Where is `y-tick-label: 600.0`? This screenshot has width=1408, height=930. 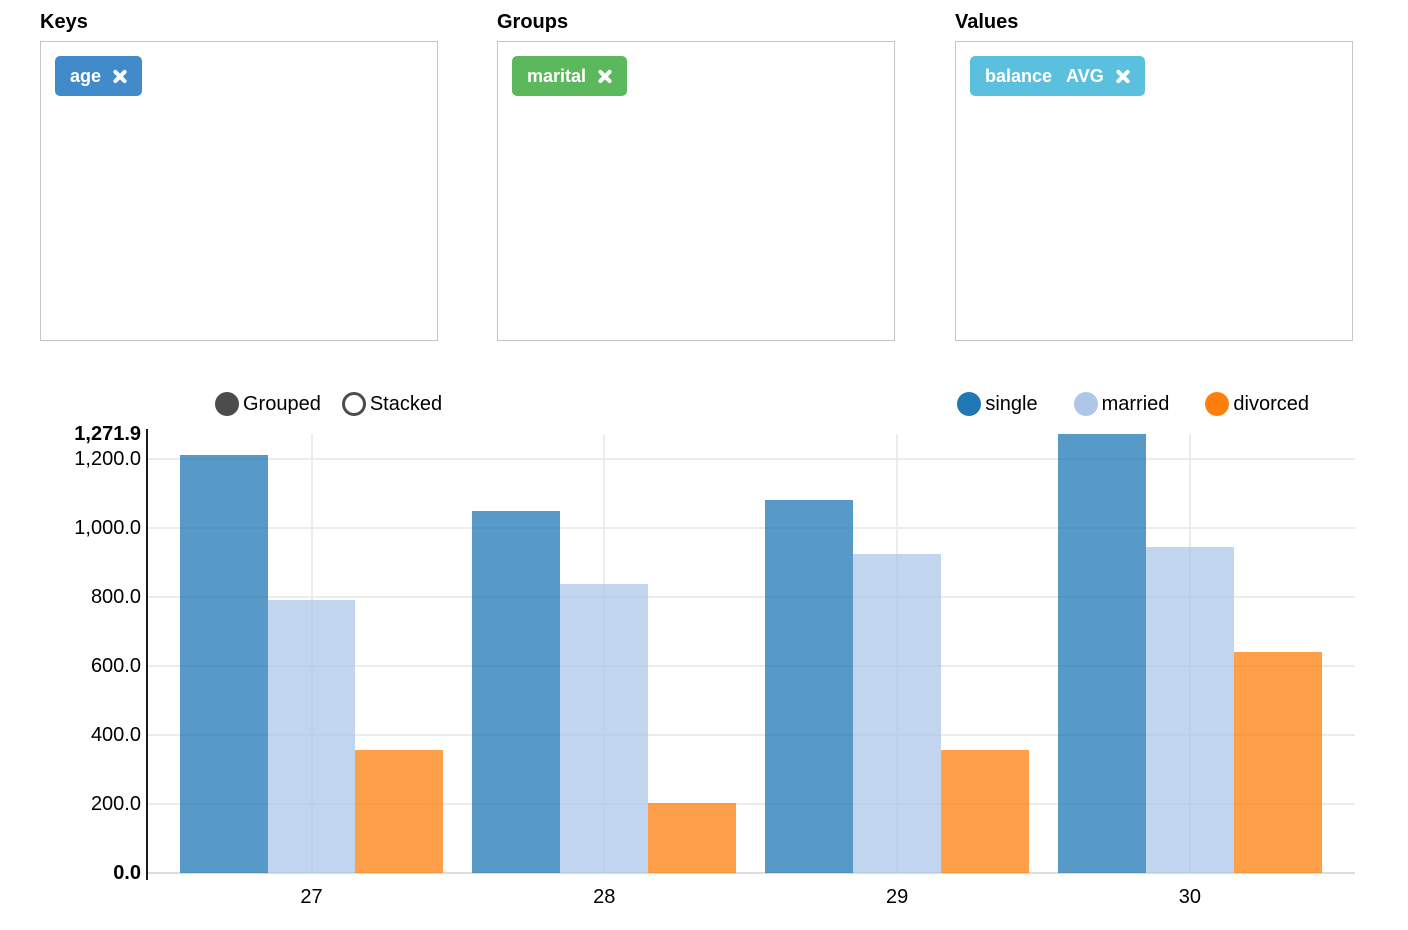
y-tick-label: 600.0 is located at coordinates (115, 665).